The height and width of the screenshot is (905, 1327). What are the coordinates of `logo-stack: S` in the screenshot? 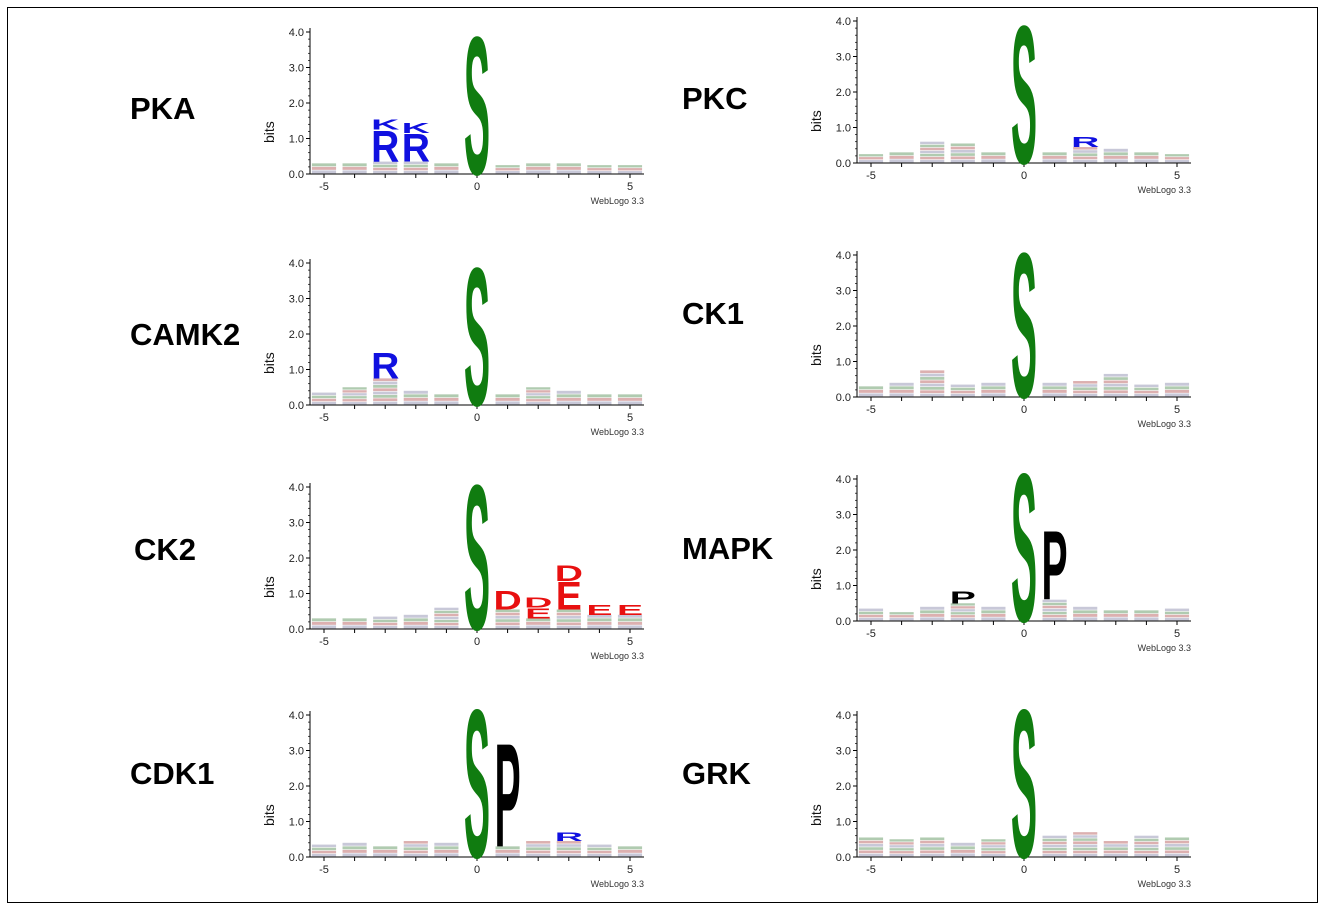 It's located at (1024, 325).